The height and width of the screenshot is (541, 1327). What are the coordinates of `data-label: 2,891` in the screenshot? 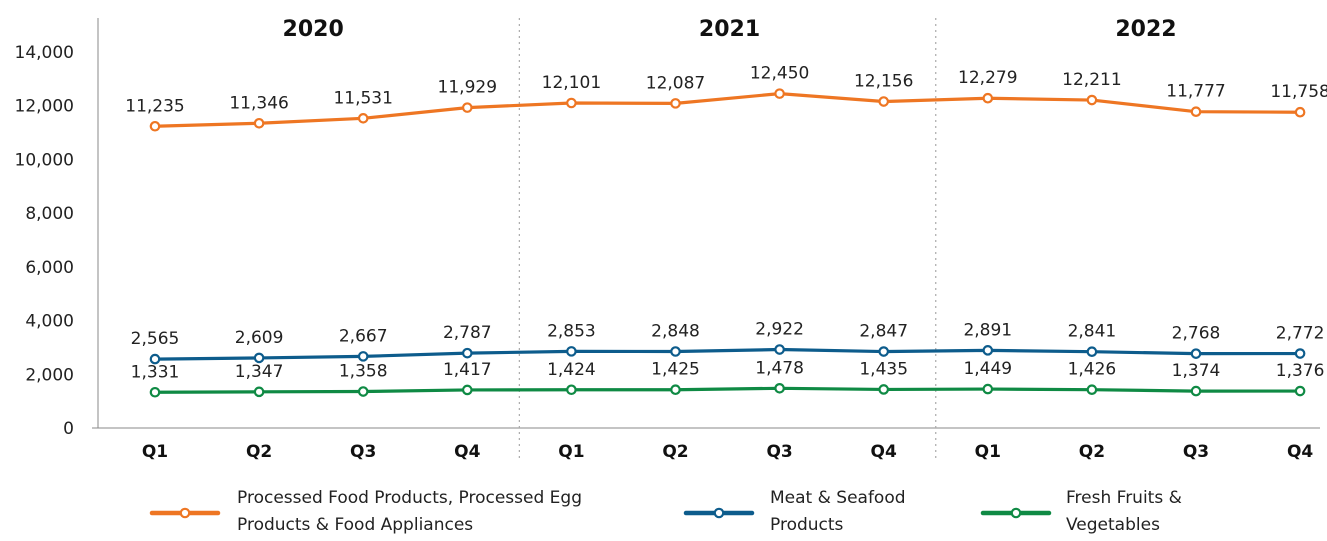 It's located at (987, 330).